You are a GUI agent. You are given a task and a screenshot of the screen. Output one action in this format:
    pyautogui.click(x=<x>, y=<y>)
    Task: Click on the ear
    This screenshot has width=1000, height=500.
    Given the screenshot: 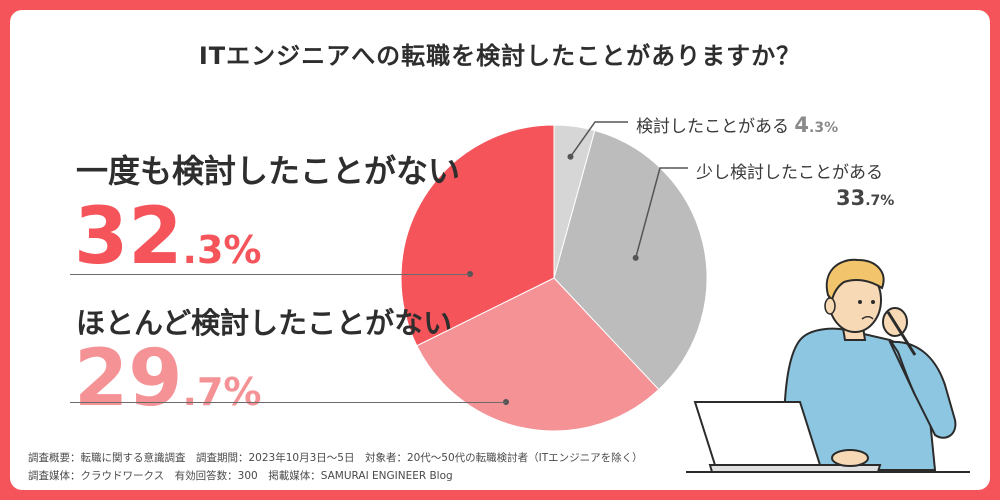 What is the action you would take?
    pyautogui.click(x=830, y=306)
    